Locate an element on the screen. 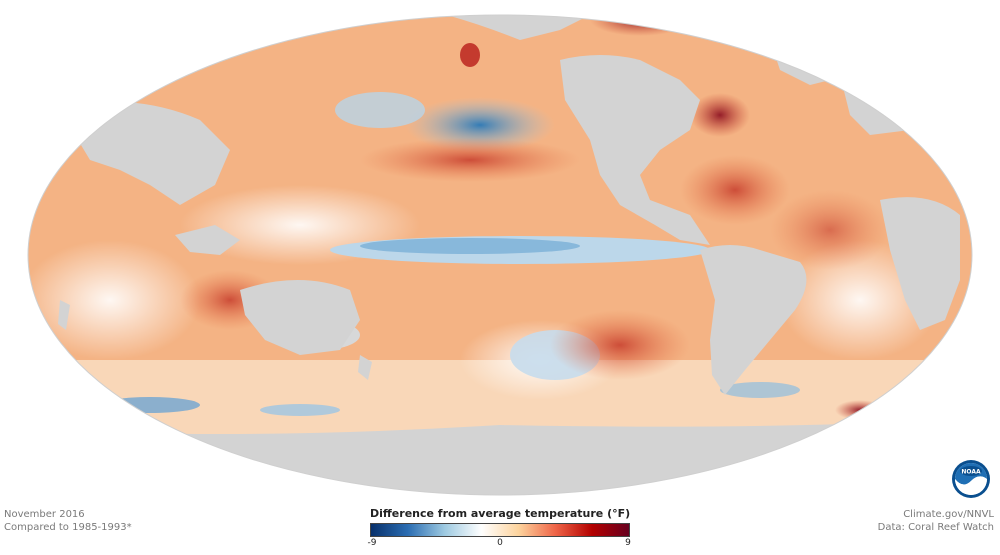  noaa-logo-icon: NOAA is located at coordinates (971, 479).